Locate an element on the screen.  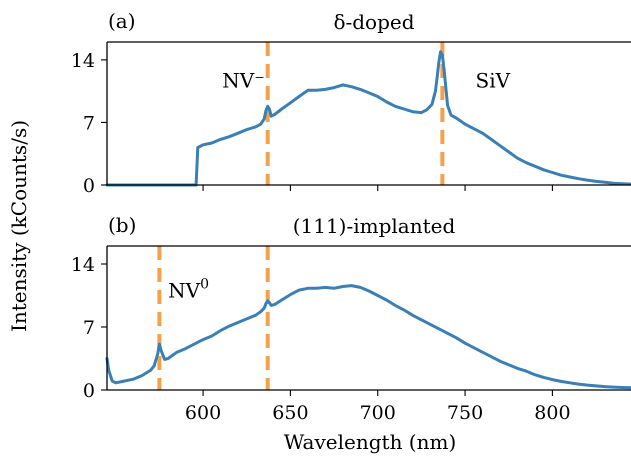
panel-title: (111)-implanted is located at coordinates (374, 226).